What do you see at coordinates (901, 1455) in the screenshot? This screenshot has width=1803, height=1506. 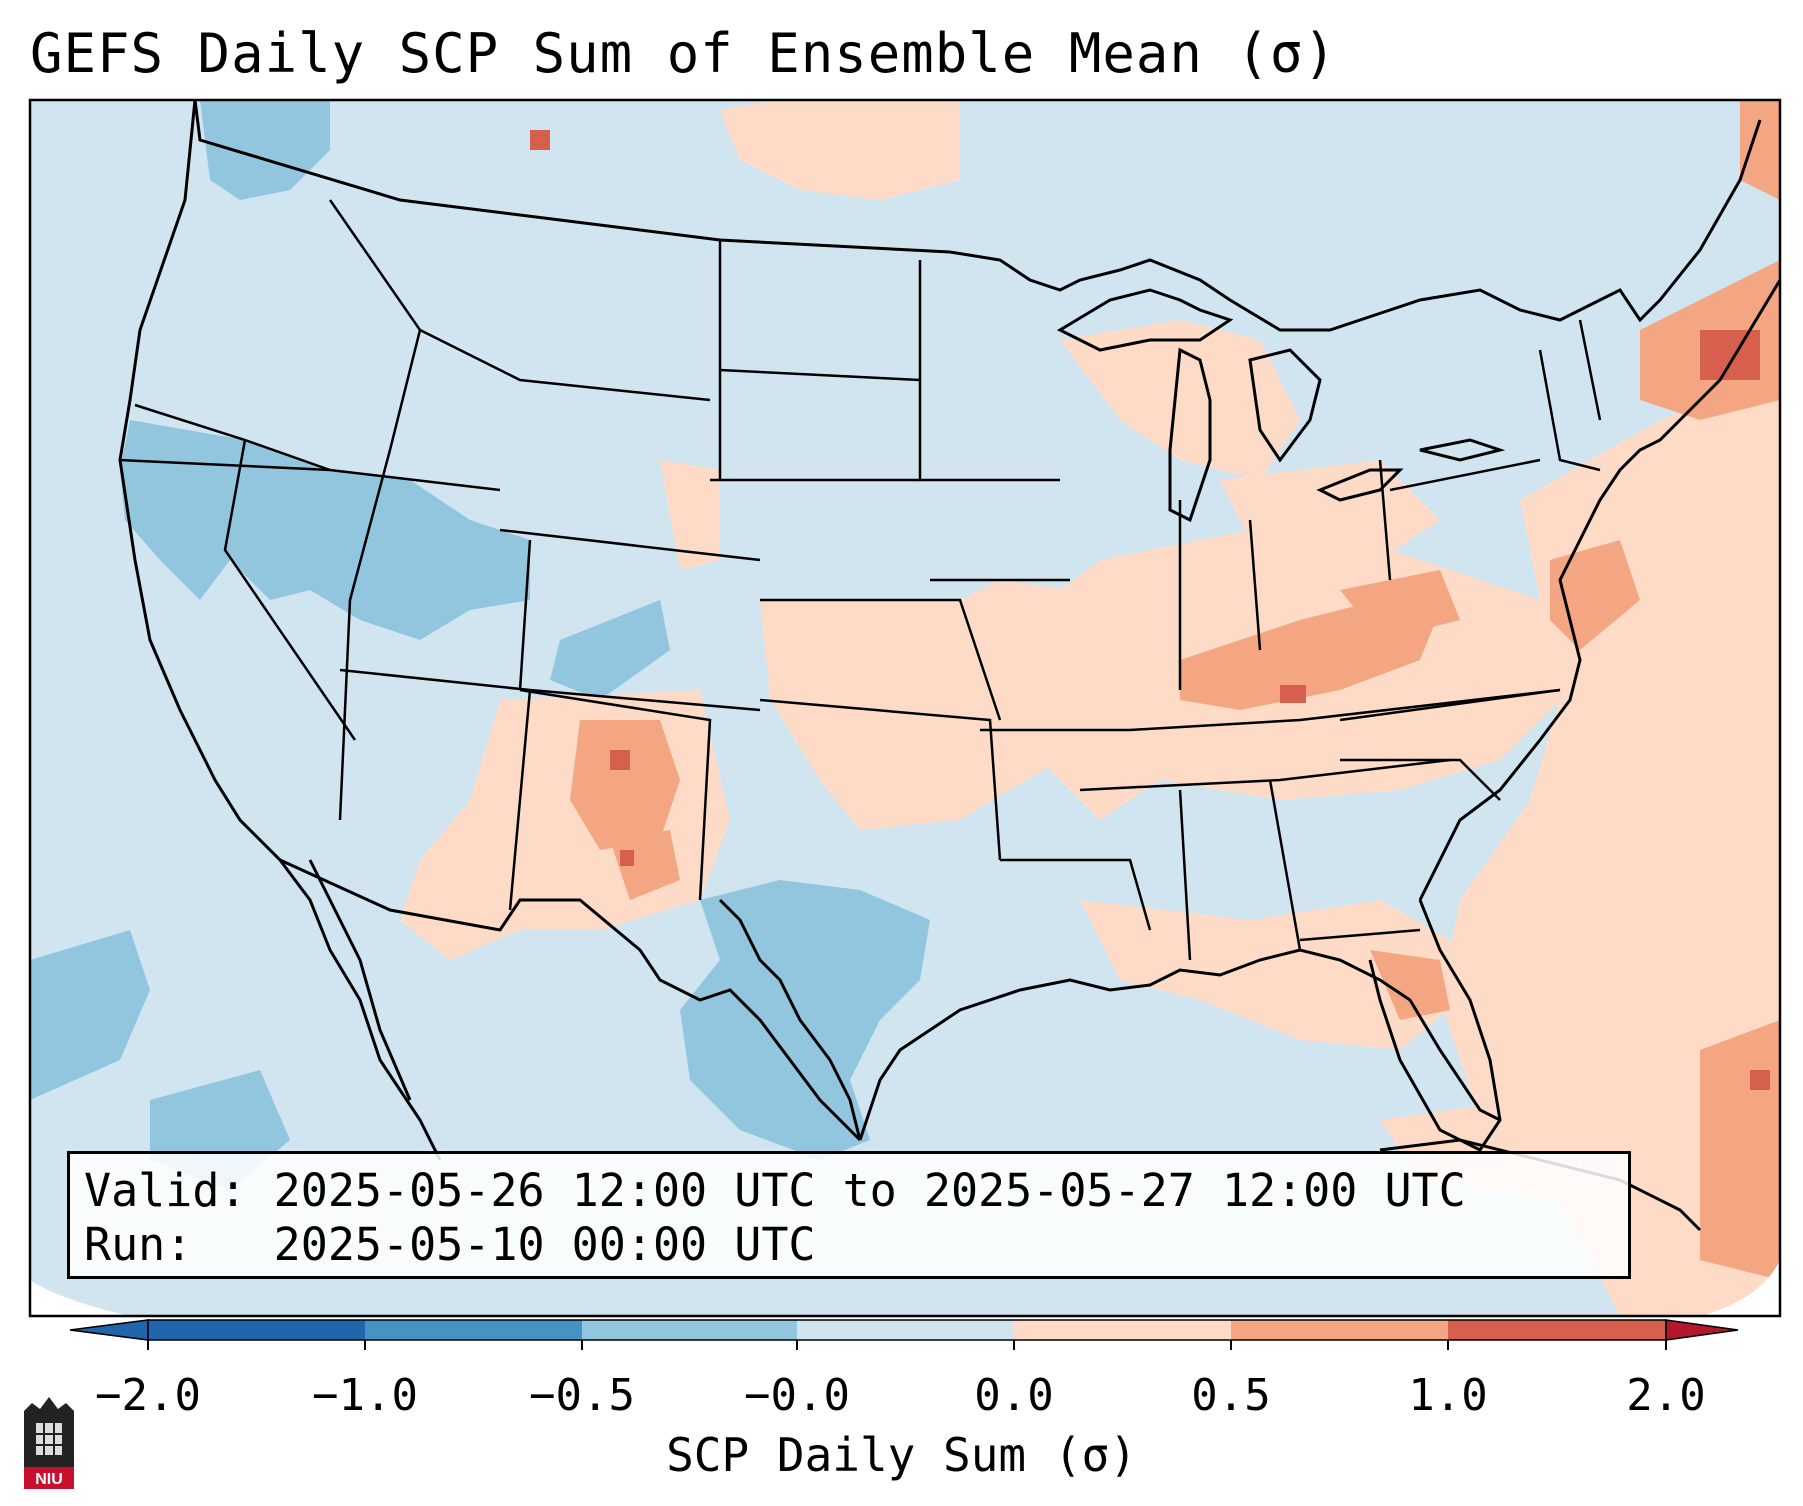 I see `colorbar-label: SCP Daily Sum (σ)` at bounding box center [901, 1455].